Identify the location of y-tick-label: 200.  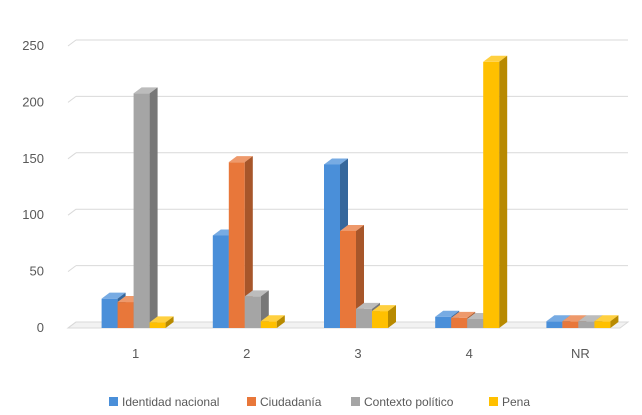
(33, 101).